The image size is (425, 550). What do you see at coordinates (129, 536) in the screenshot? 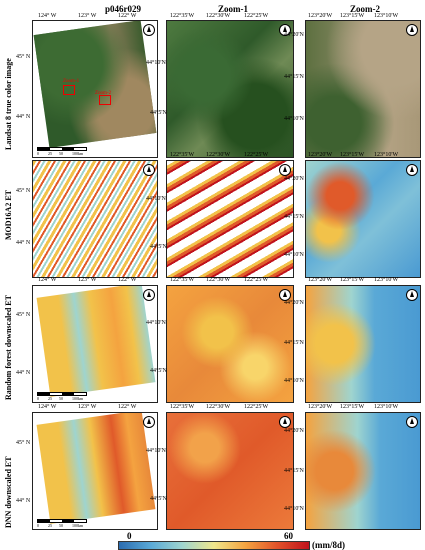
I see `colorbar-min: 0` at bounding box center [129, 536].